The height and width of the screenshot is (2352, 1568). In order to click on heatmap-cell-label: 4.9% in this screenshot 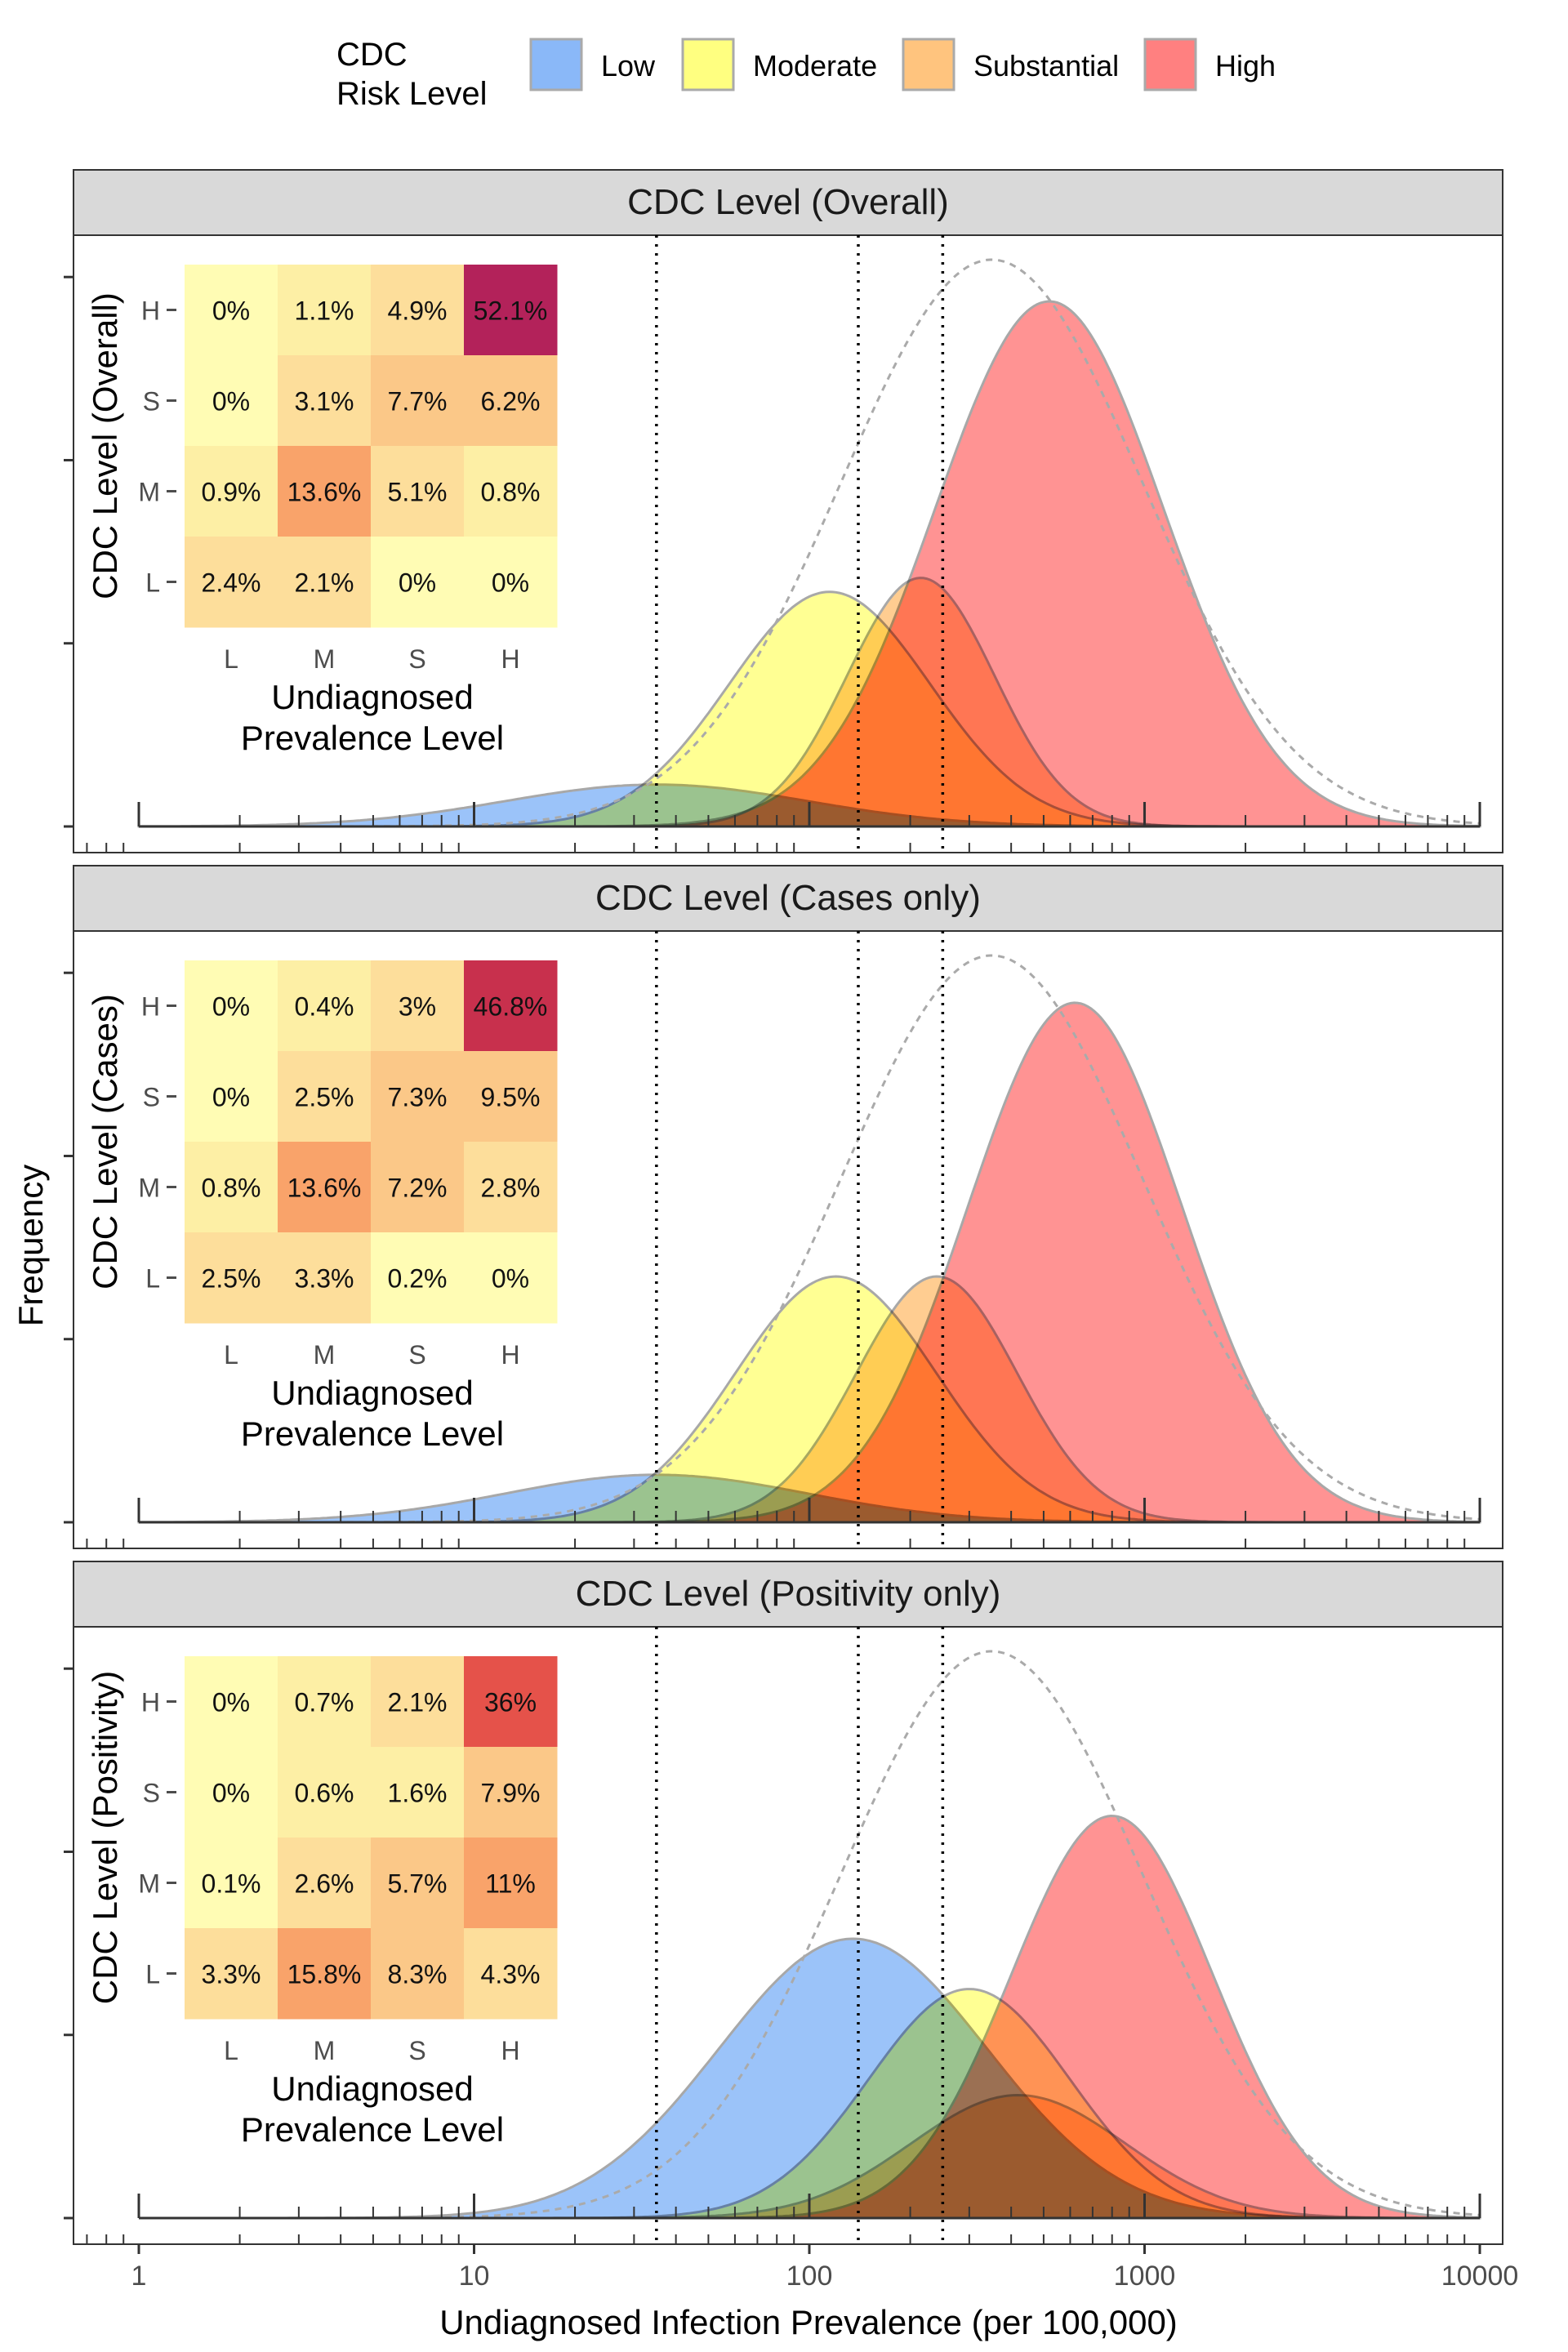, I will do `click(418, 311)`.